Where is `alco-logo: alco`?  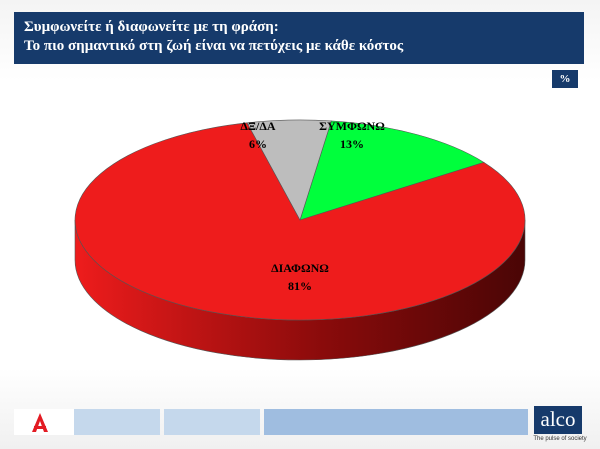 alco-logo: alco is located at coordinates (558, 420).